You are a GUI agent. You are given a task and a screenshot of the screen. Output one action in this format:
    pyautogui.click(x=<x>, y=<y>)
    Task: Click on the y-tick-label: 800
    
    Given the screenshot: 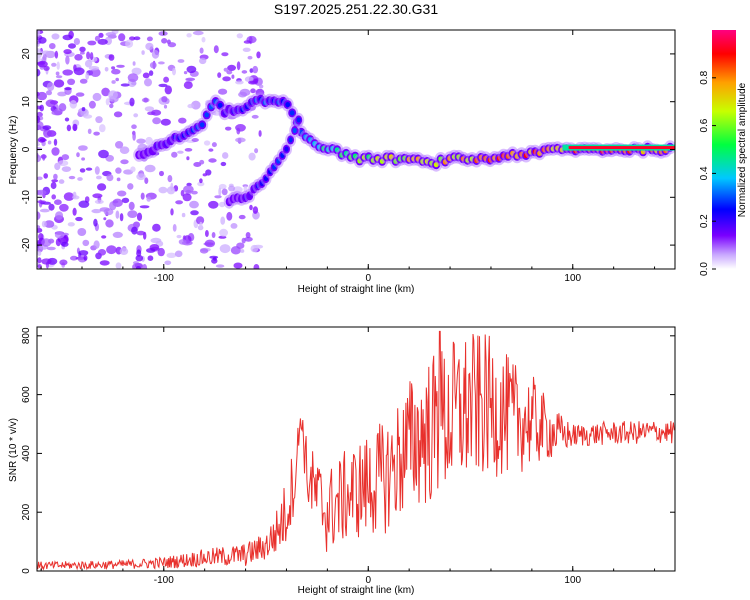 What is the action you would take?
    pyautogui.click(x=26, y=335)
    